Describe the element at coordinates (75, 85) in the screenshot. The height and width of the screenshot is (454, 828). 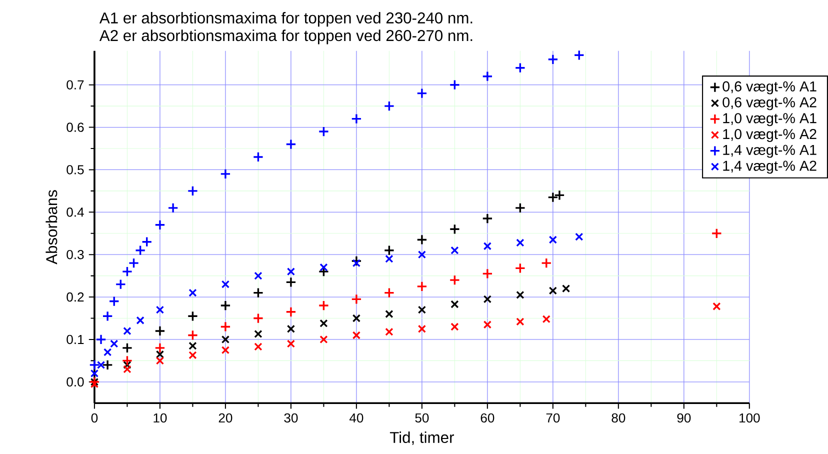
I see `y-tick-label: 0.7` at that location.